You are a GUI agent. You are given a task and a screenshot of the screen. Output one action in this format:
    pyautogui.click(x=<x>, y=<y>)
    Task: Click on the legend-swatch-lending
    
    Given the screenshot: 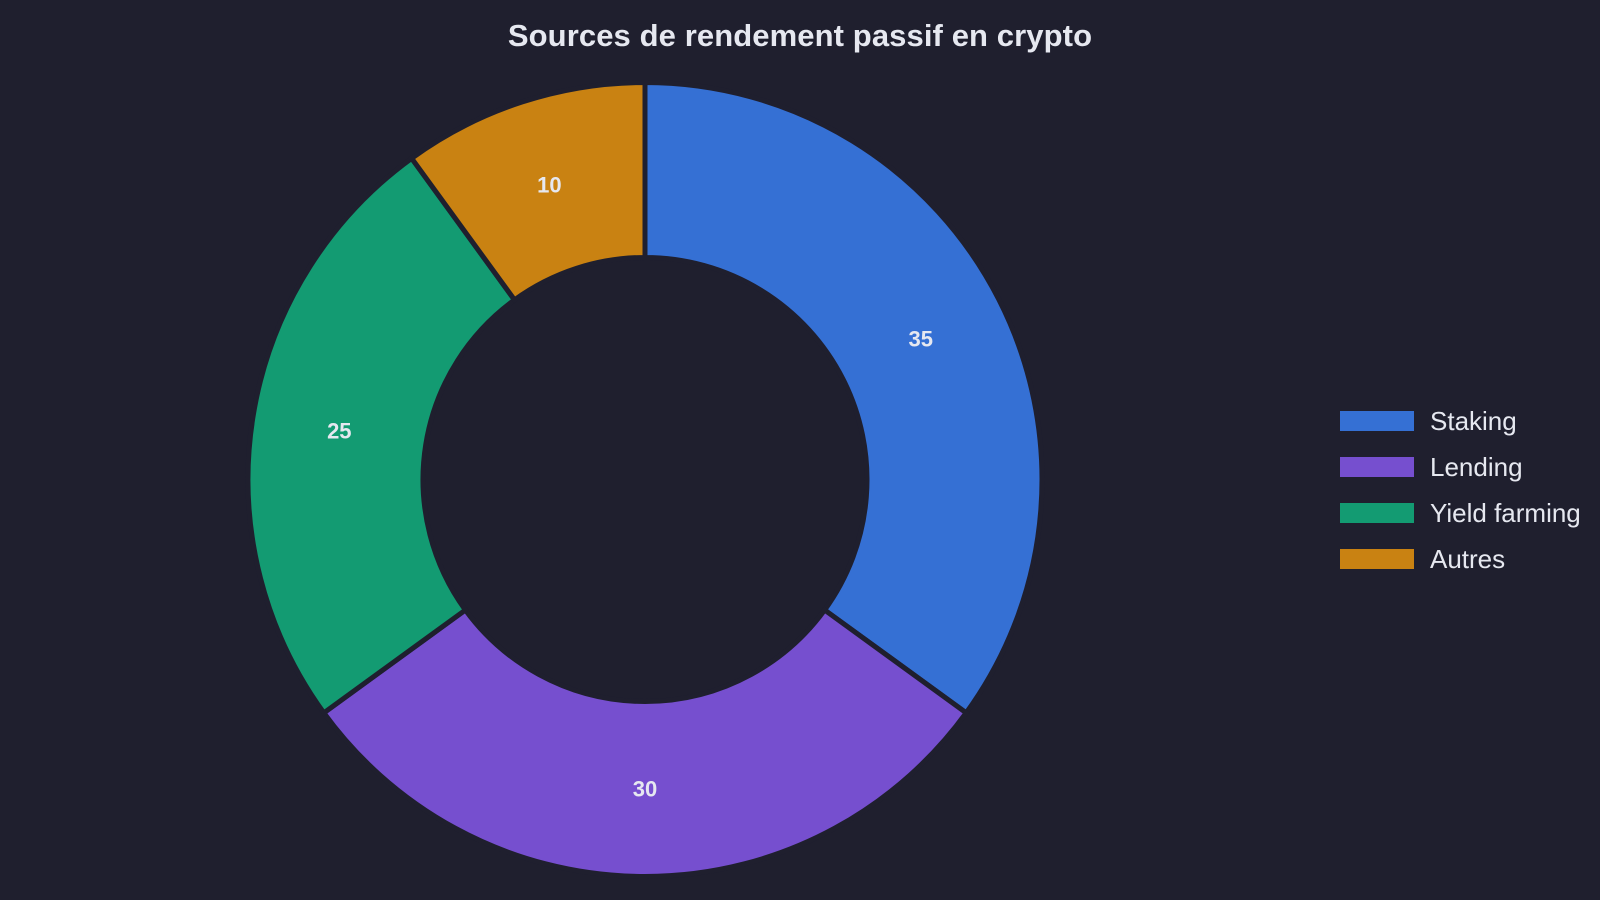 What is the action you would take?
    pyautogui.click(x=1377, y=467)
    